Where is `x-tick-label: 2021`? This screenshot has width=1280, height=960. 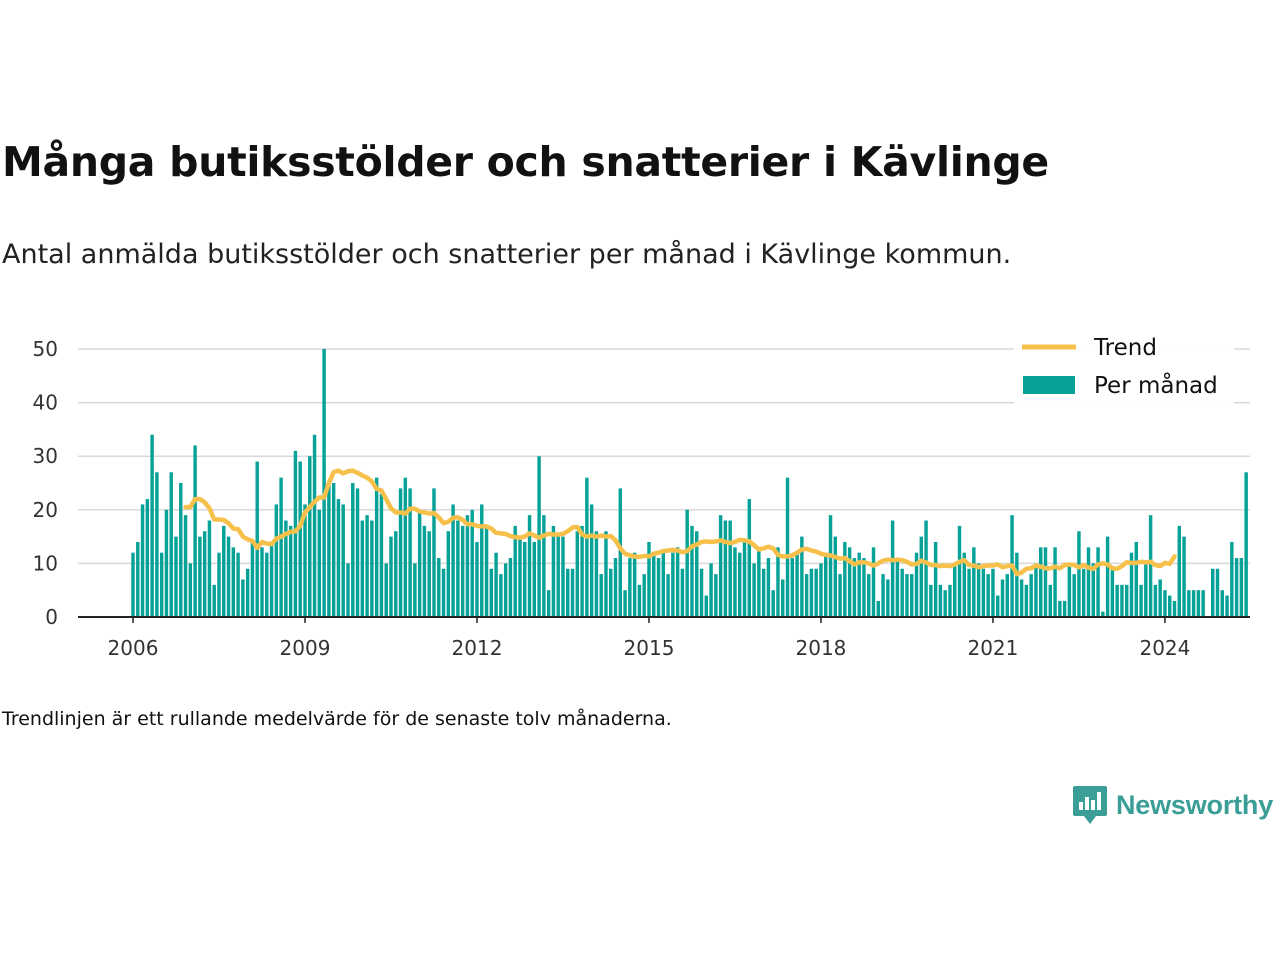
x-tick-label: 2021 is located at coordinates (992, 648).